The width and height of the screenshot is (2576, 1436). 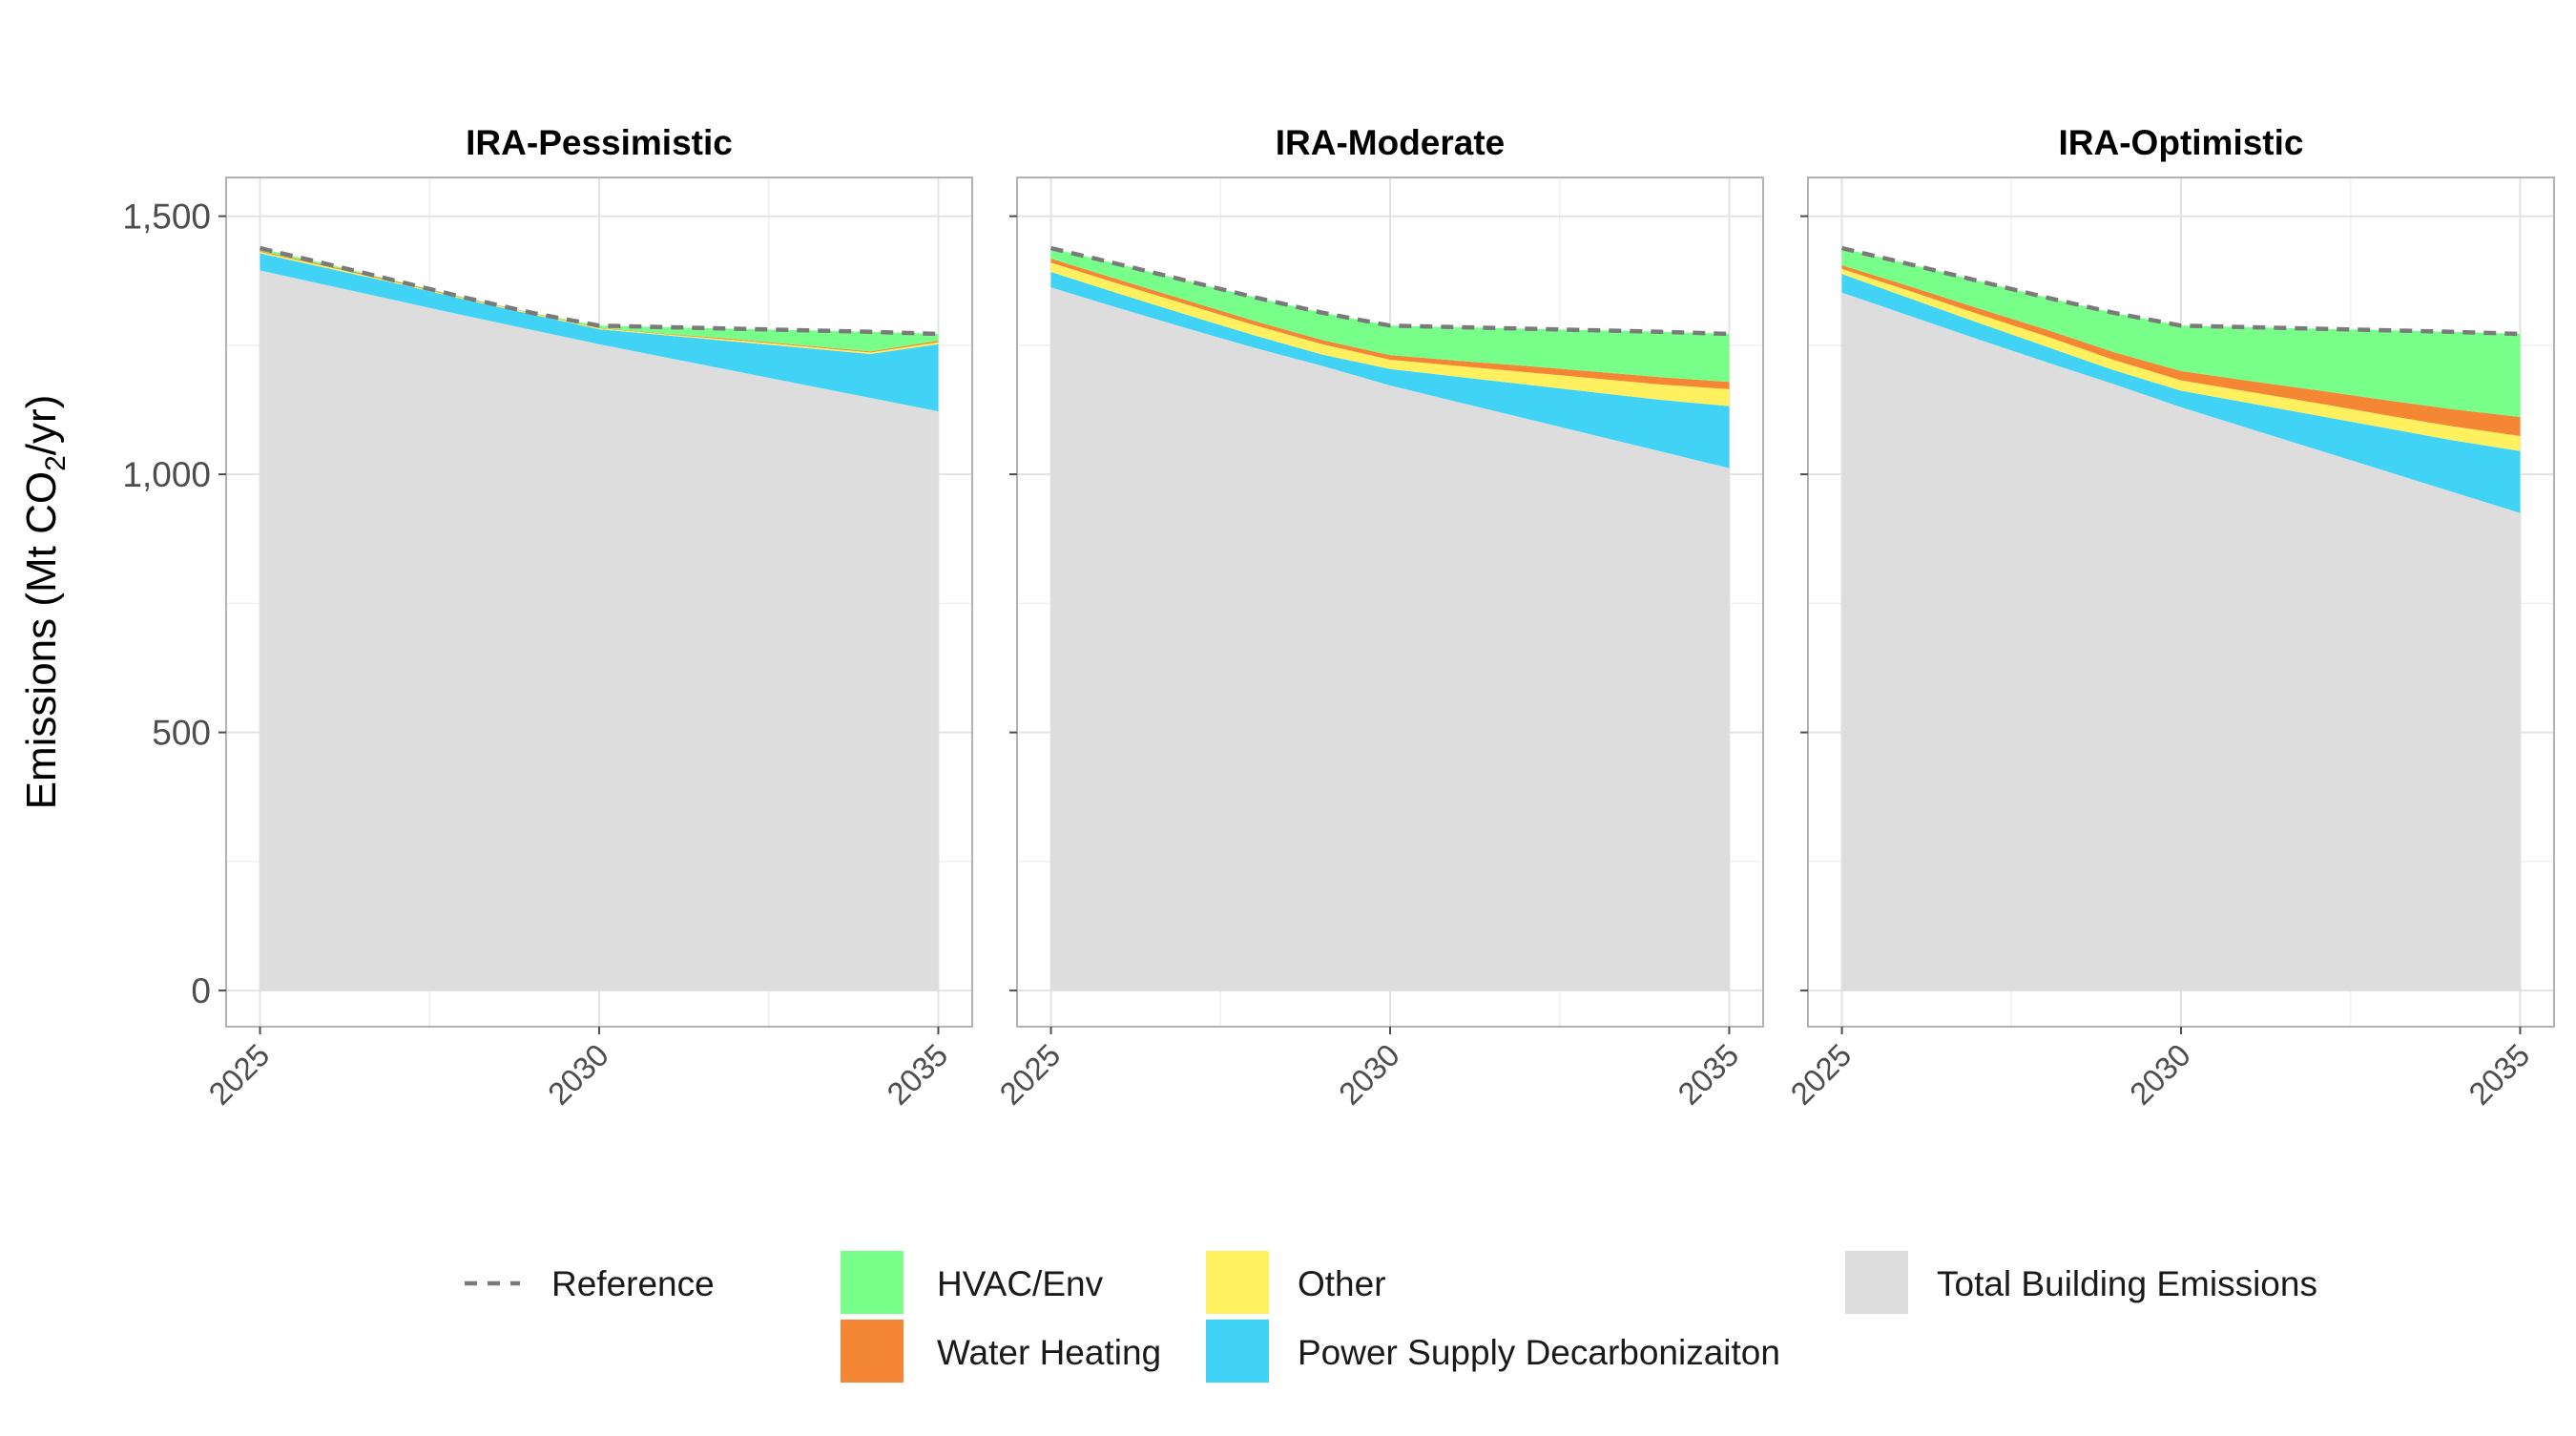 I want to click on legend-other-label: Other, so click(x=1342, y=1283).